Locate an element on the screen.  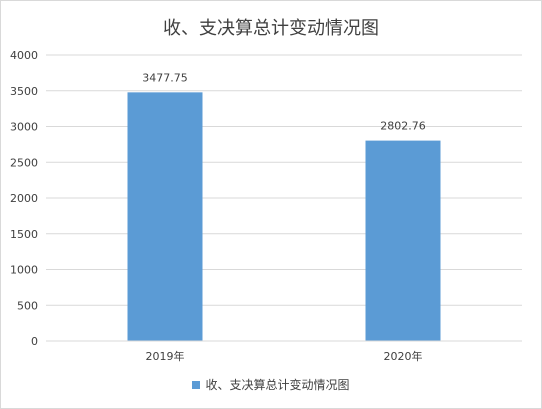
legend-label: 收、支决算总计变动情况图 is located at coordinates (277, 385).